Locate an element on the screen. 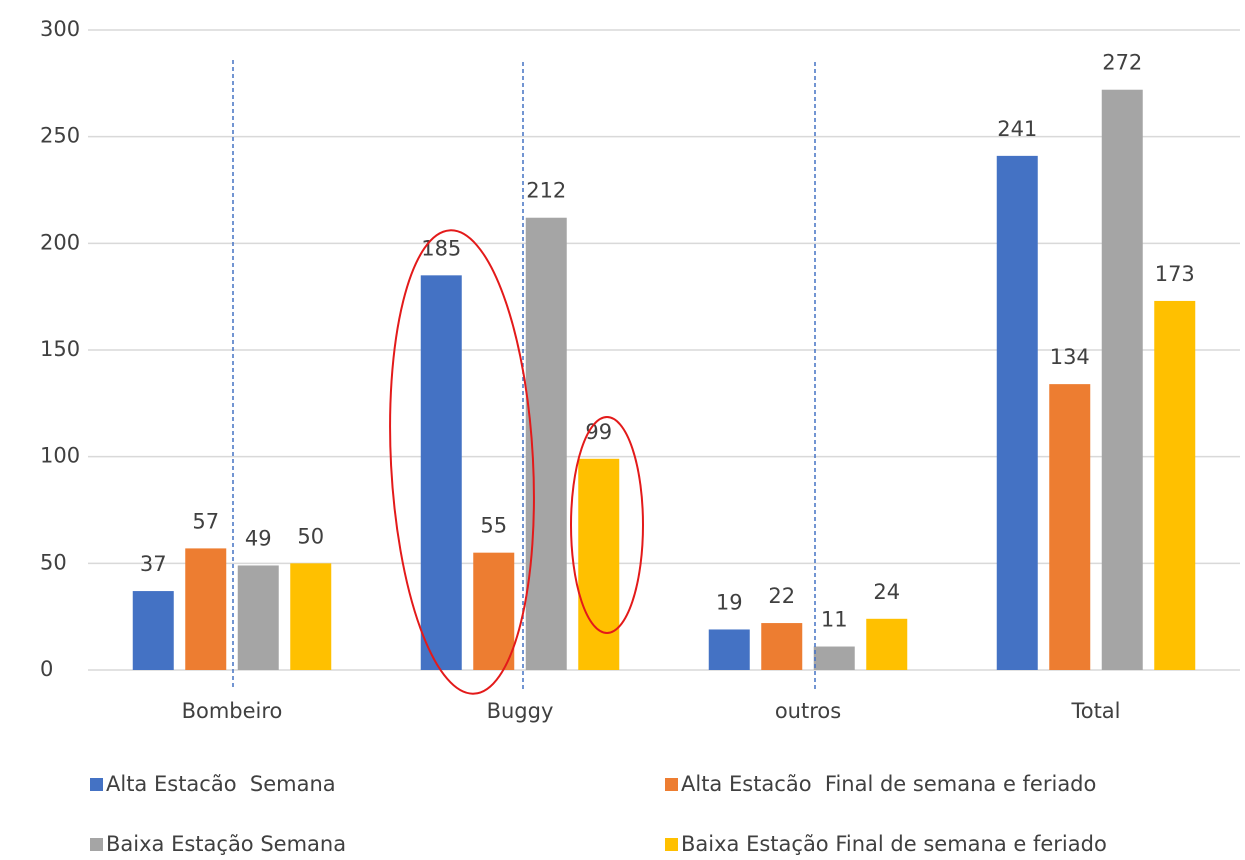 The image size is (1245, 860). data-label: 11 is located at coordinates (834, 620).